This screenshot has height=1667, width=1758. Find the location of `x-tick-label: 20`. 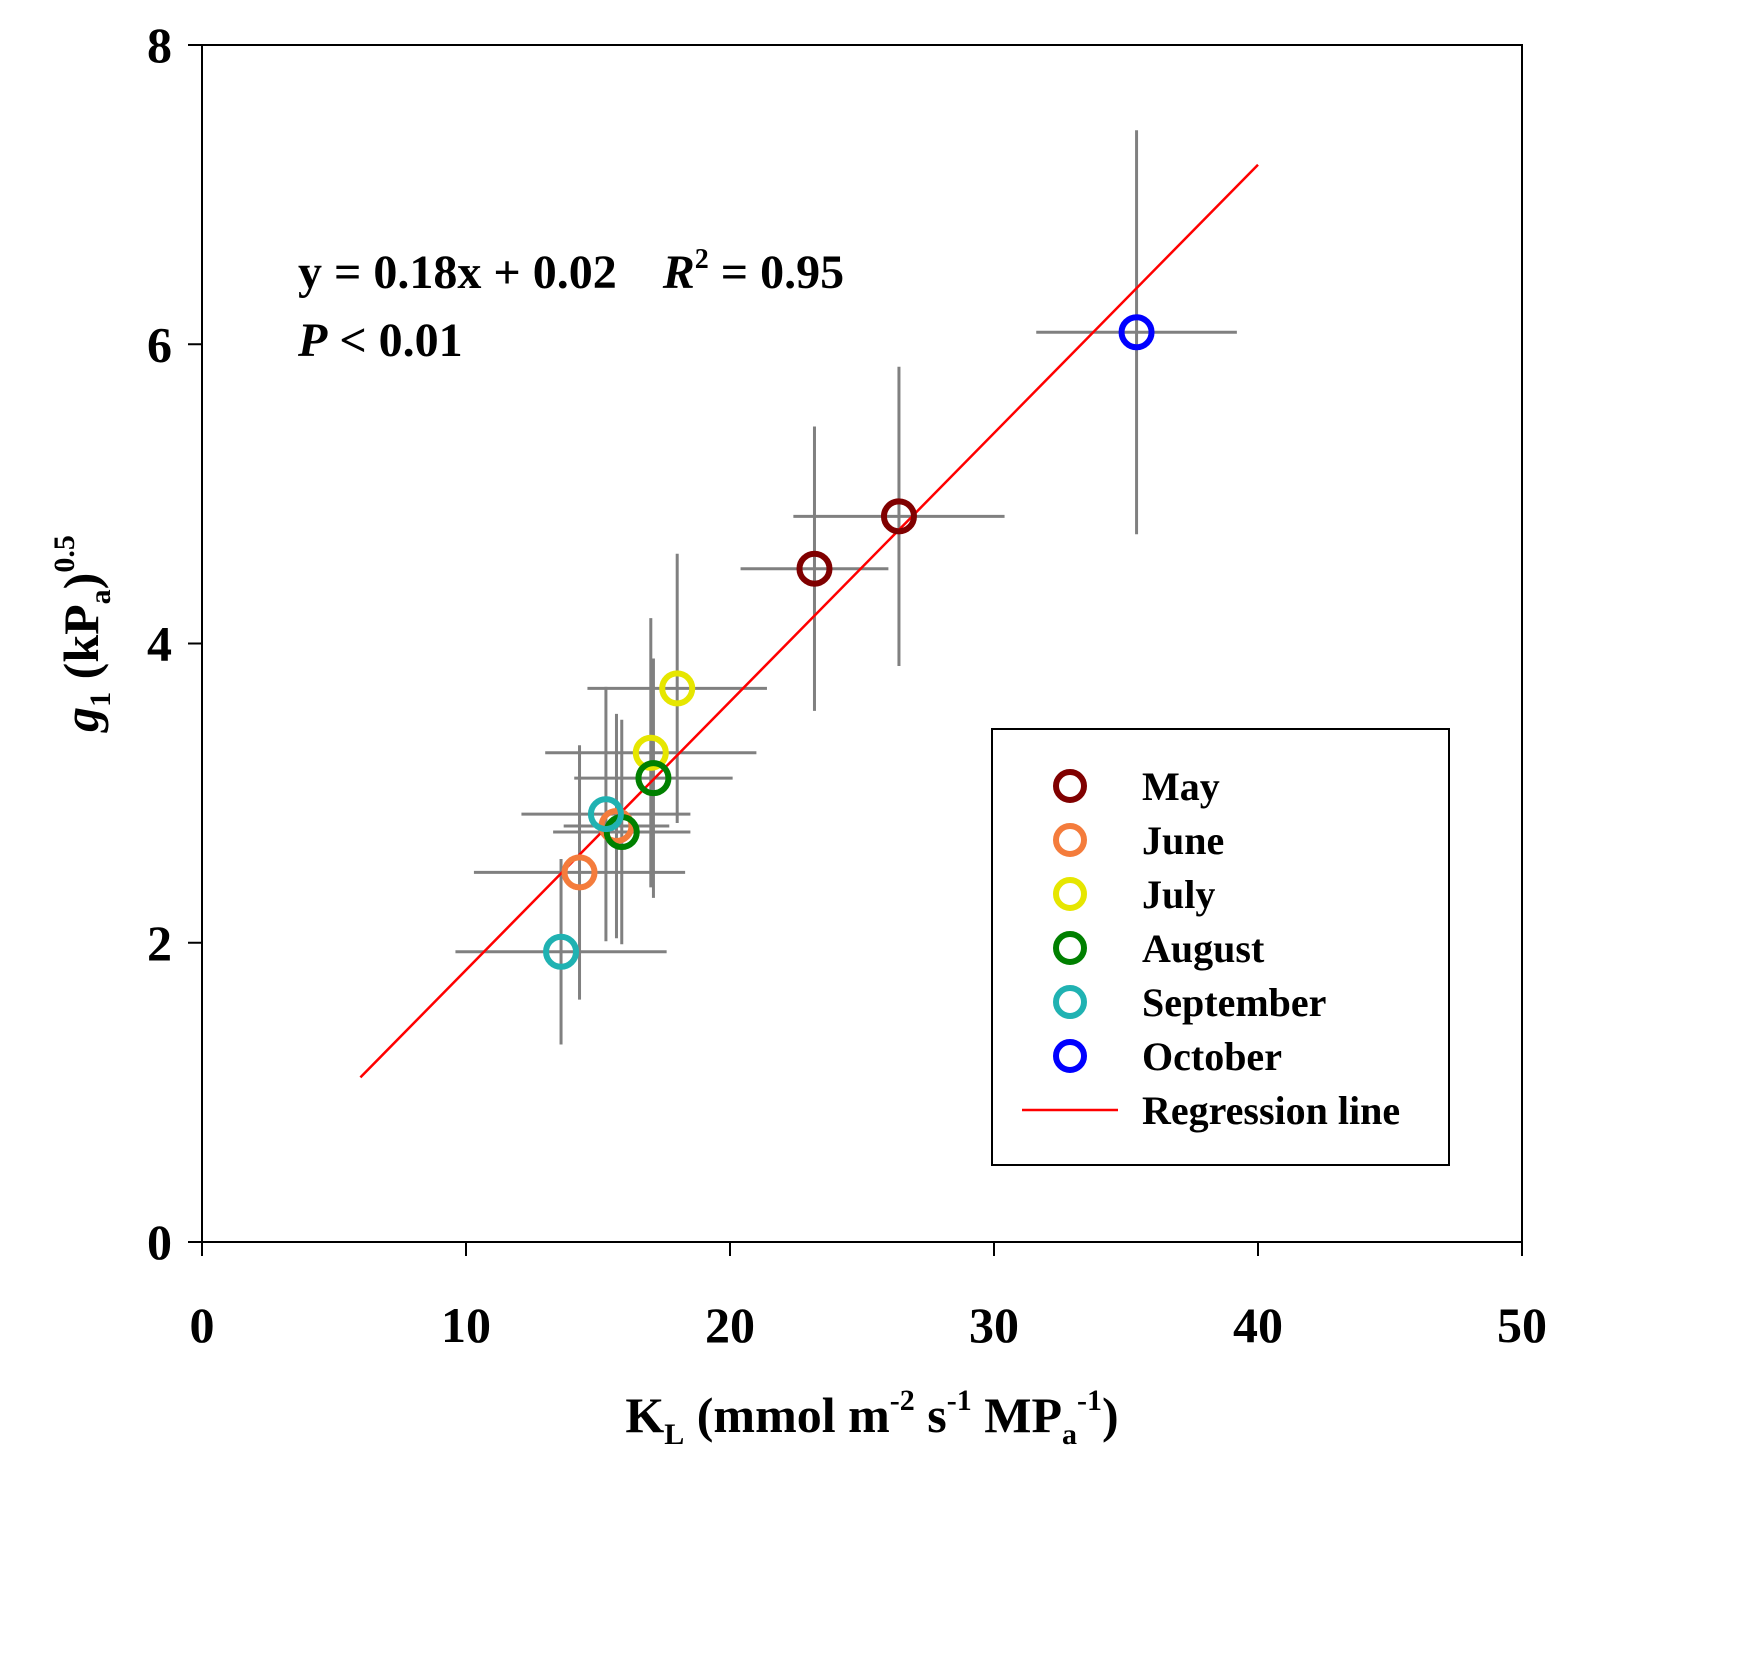

x-tick-label: 20 is located at coordinates (730, 1325).